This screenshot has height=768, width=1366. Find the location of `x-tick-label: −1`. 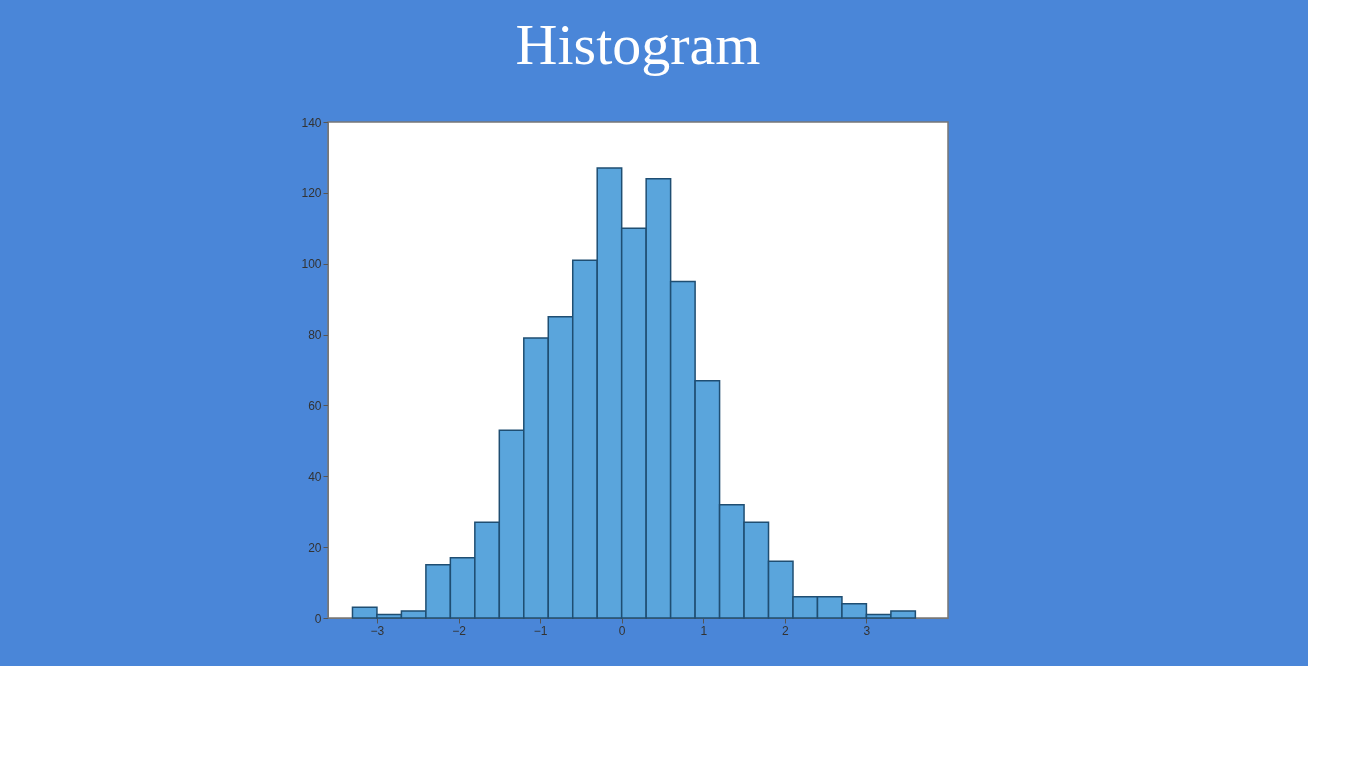

x-tick-label: −1 is located at coordinates (540, 630).